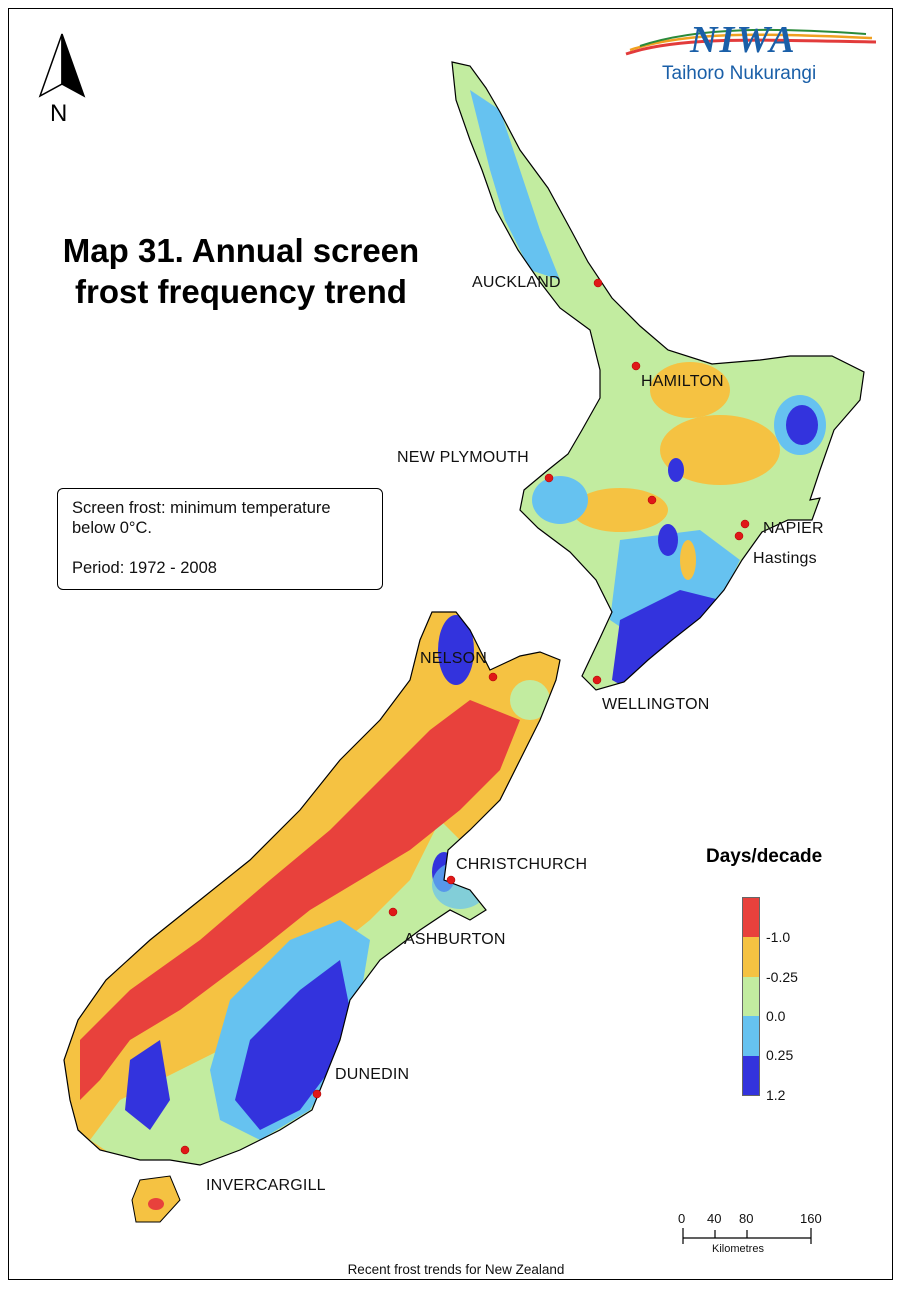  What do you see at coordinates (463, 457) in the screenshot?
I see `city-label-new-plymouth: NEW PLYMOUTH` at bounding box center [463, 457].